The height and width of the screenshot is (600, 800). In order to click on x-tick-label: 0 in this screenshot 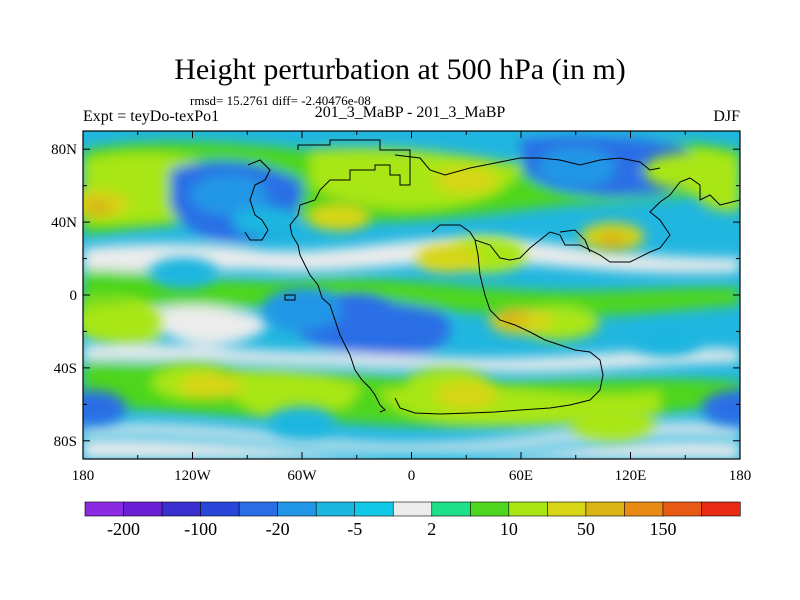, I will do `click(412, 476)`.